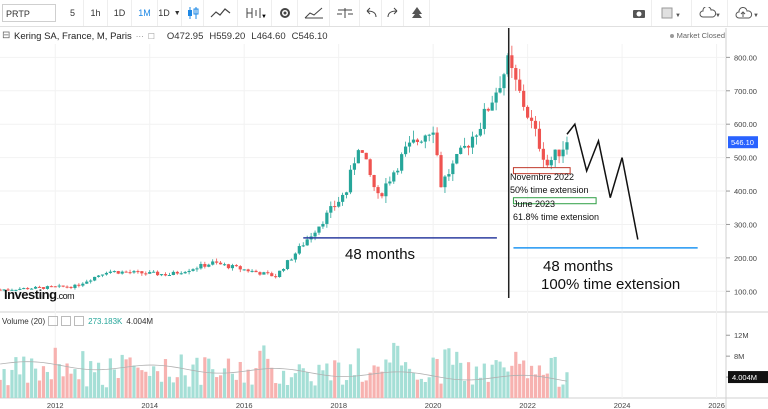 This screenshot has width=768, height=409. What do you see at coordinates (338, 405) in the screenshot?
I see `x-tick-label: 2018` at bounding box center [338, 405].